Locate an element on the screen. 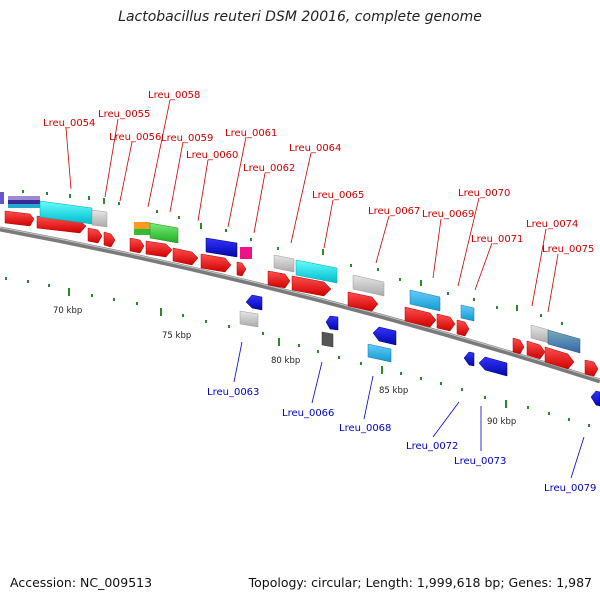 This screenshot has width=600, height=600. gene-label: Lreu_0056 is located at coordinates (135, 137).